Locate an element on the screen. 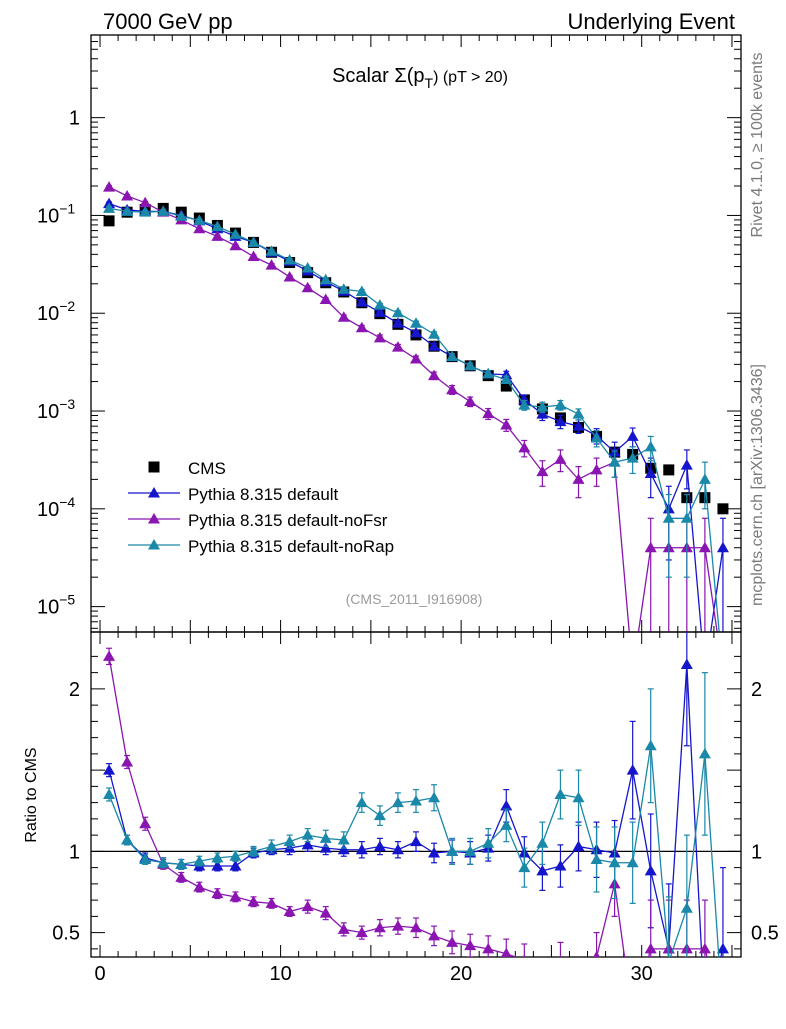 This screenshot has height=1029, width=786. x-tick-label: 10 is located at coordinates (280, 974).